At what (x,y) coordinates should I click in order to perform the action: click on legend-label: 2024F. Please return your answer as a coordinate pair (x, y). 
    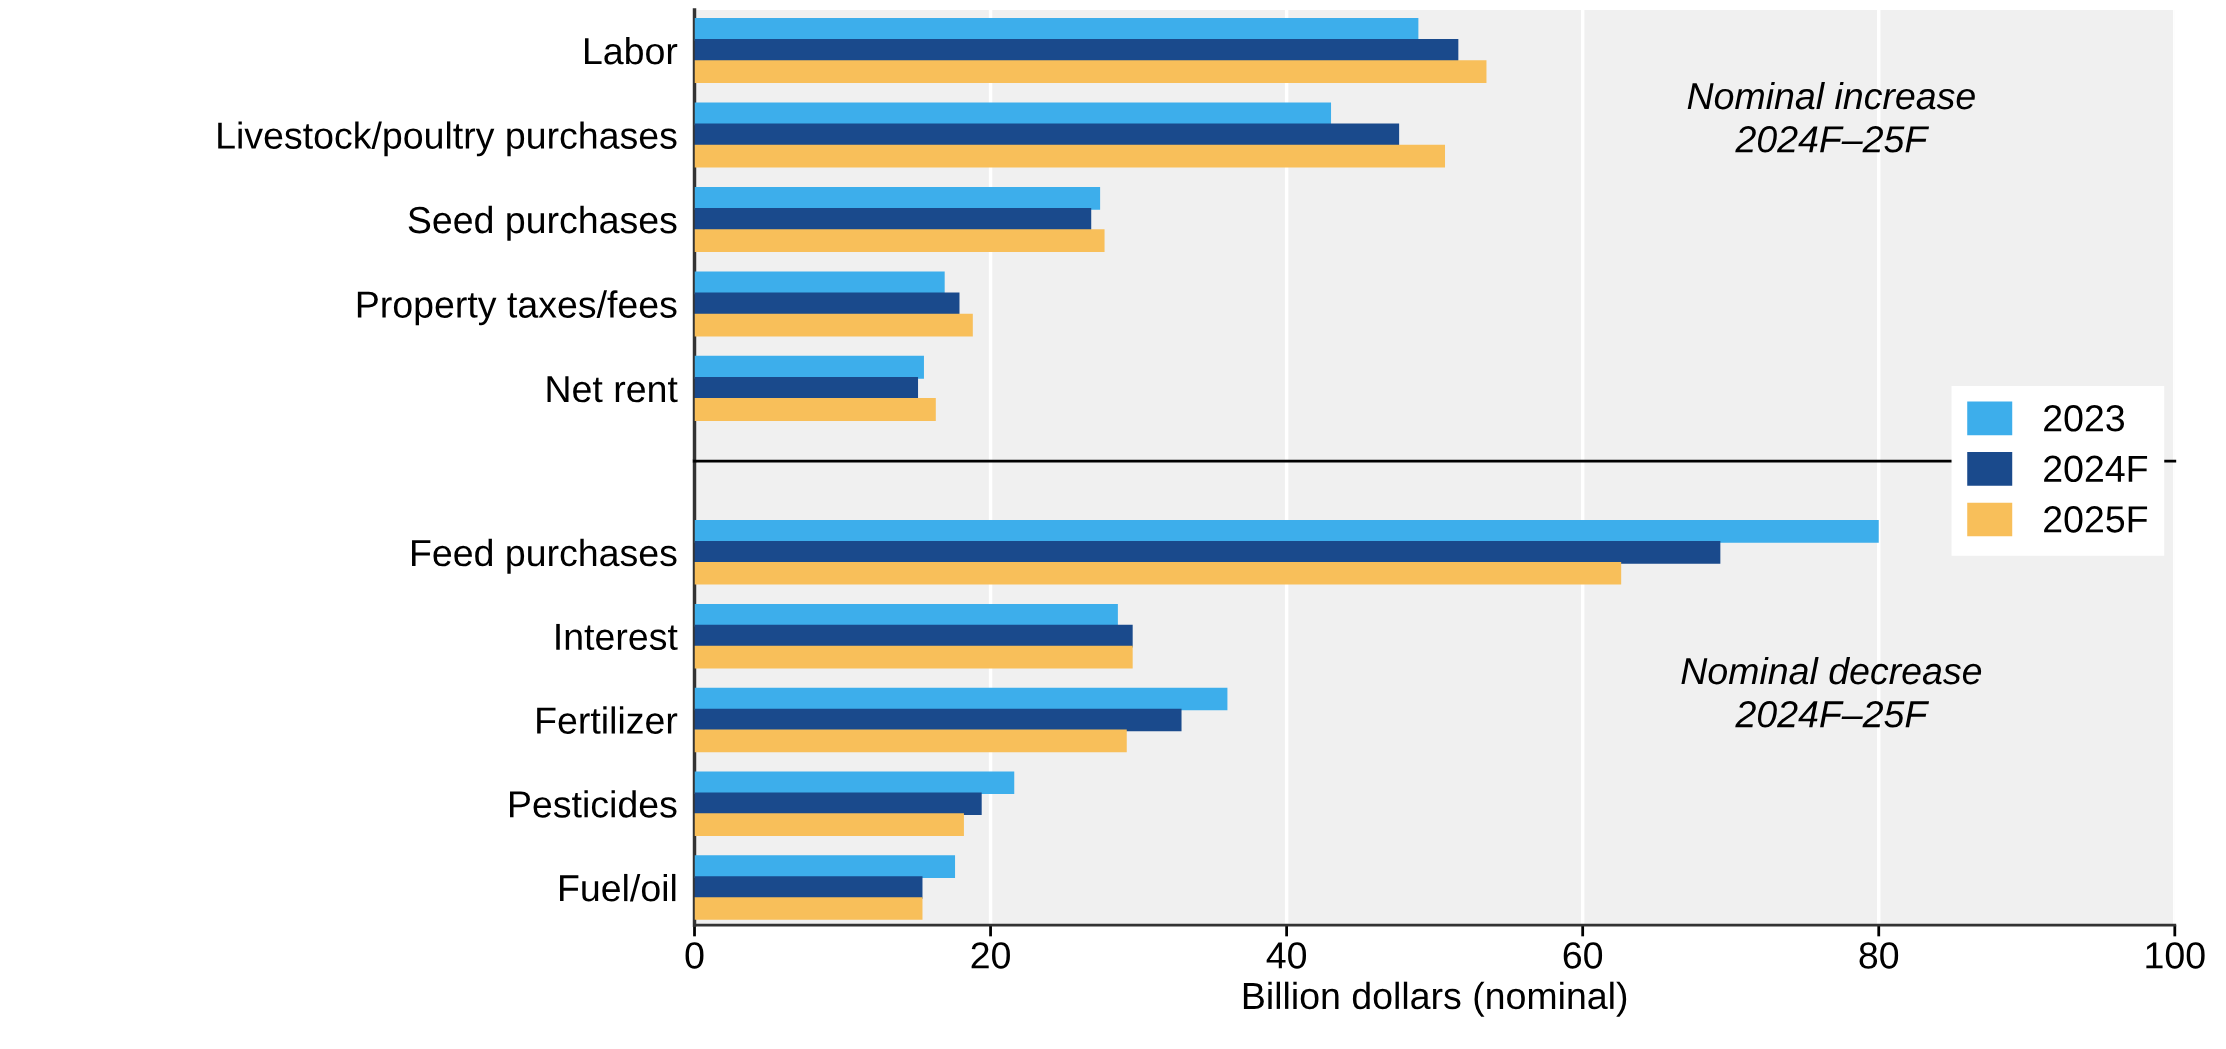
    Looking at the image, I should click on (2096, 469).